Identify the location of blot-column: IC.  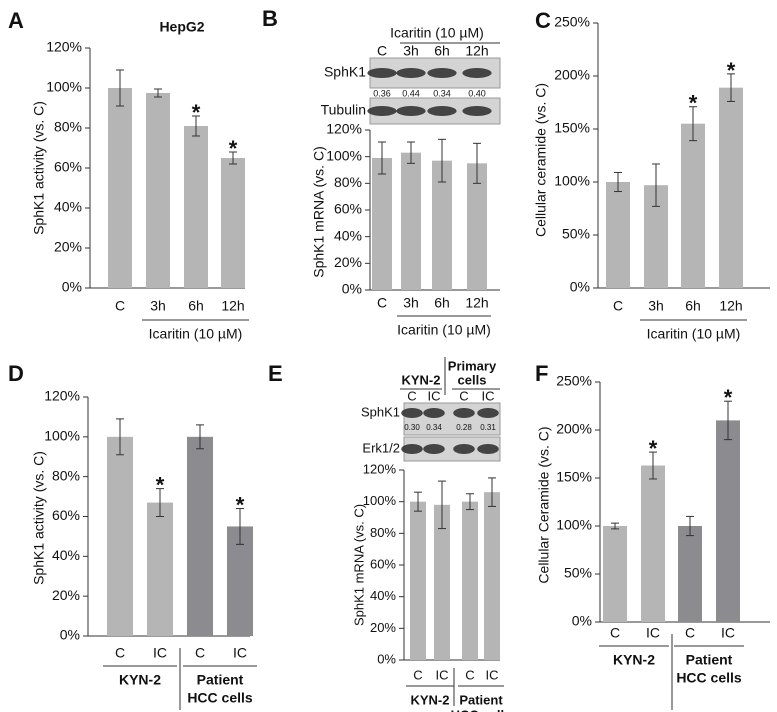
(488, 395).